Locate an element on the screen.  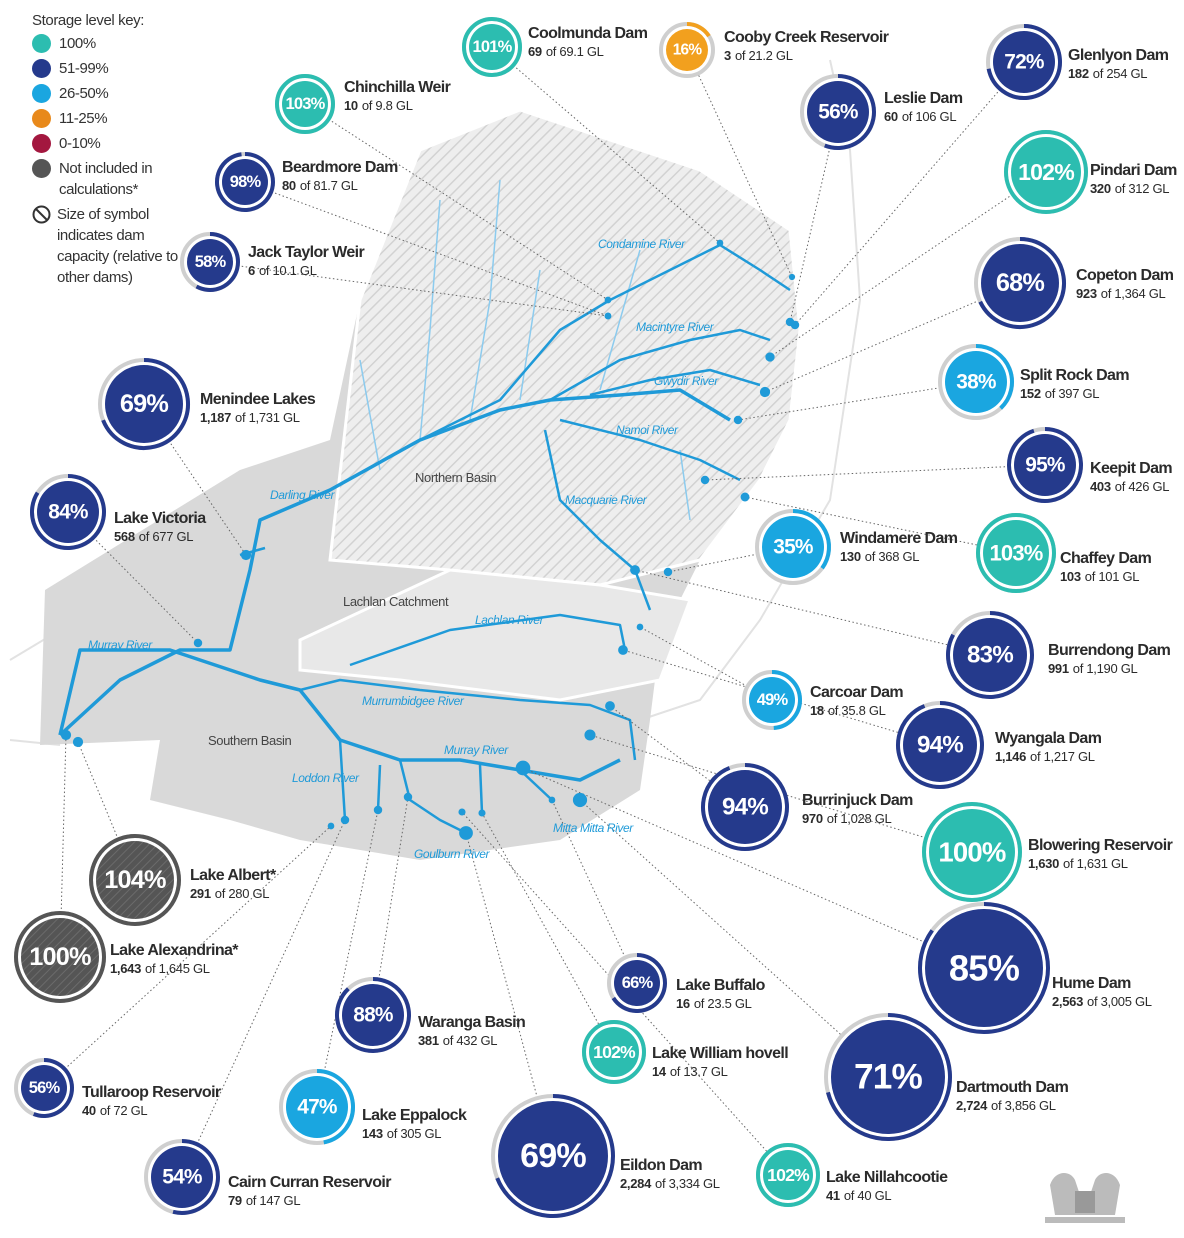
dam-volume: 60 of 106 GL is located at coordinates (920, 116).